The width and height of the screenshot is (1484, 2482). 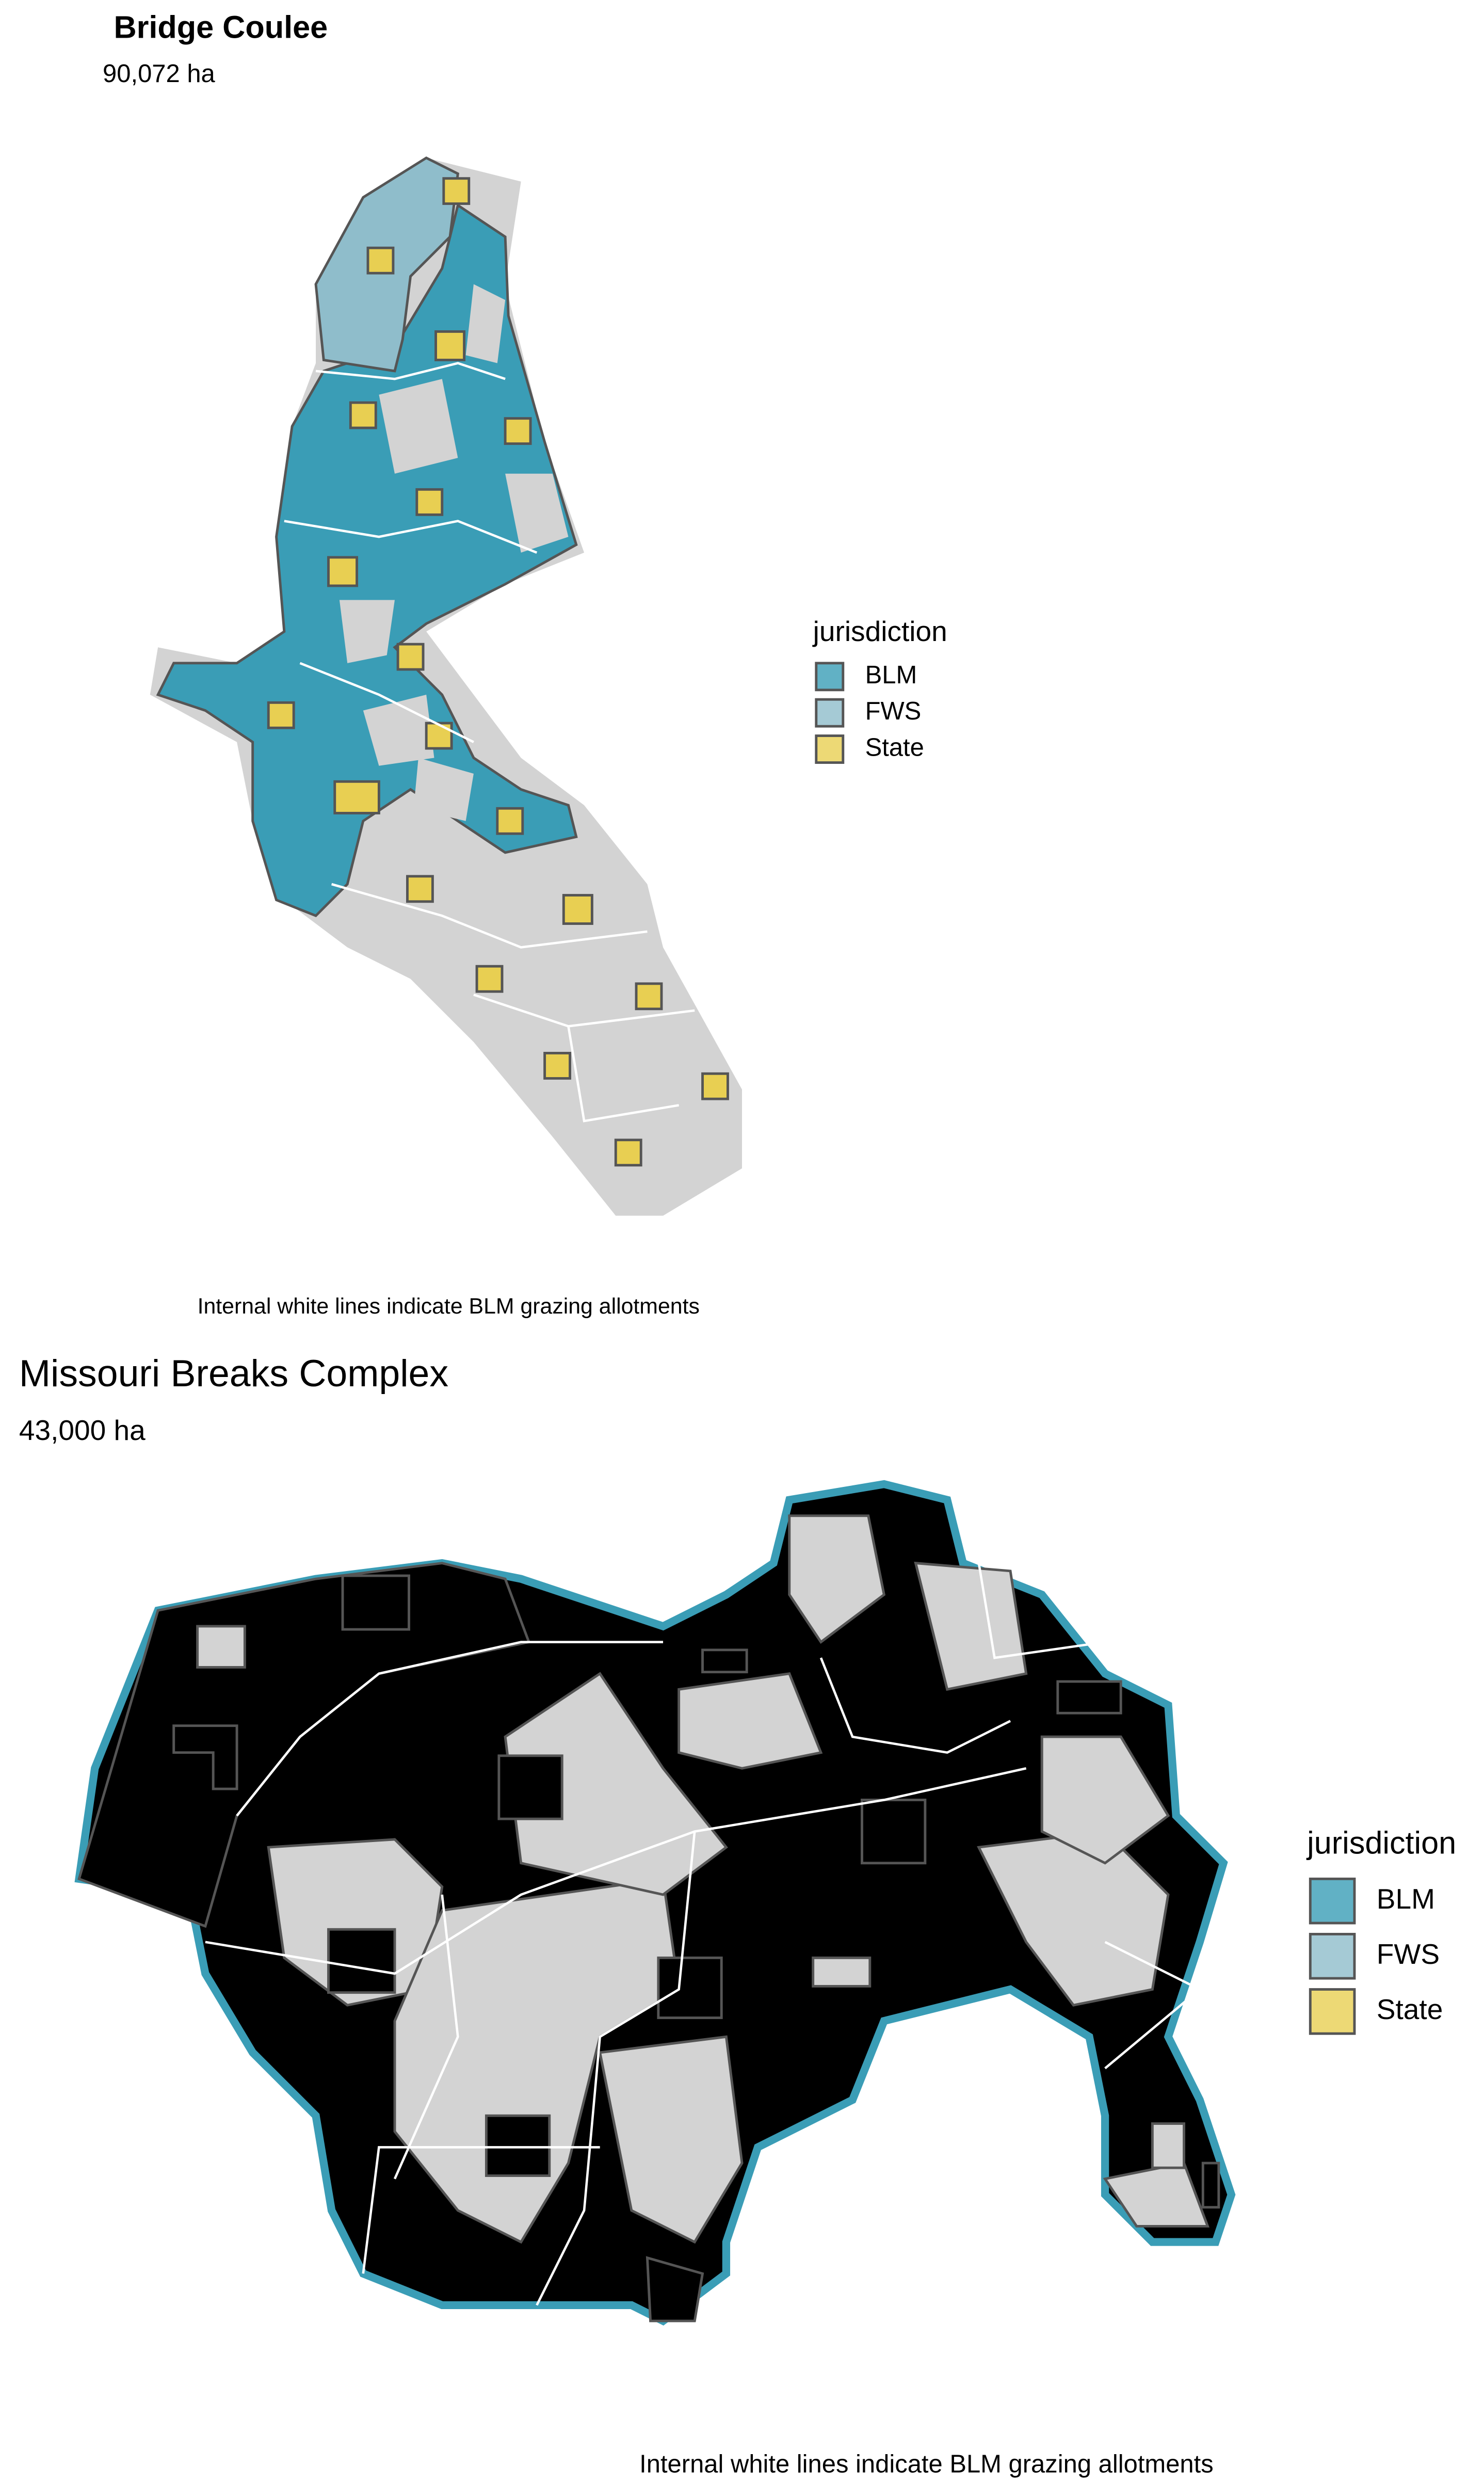 I want to click on map-title: Bridge Coulee, so click(x=221, y=26).